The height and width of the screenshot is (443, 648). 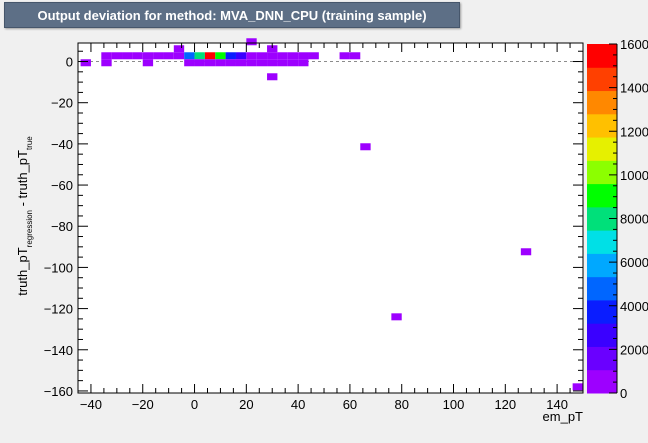 I want to click on x-tick-label: 0, so click(x=194, y=404).